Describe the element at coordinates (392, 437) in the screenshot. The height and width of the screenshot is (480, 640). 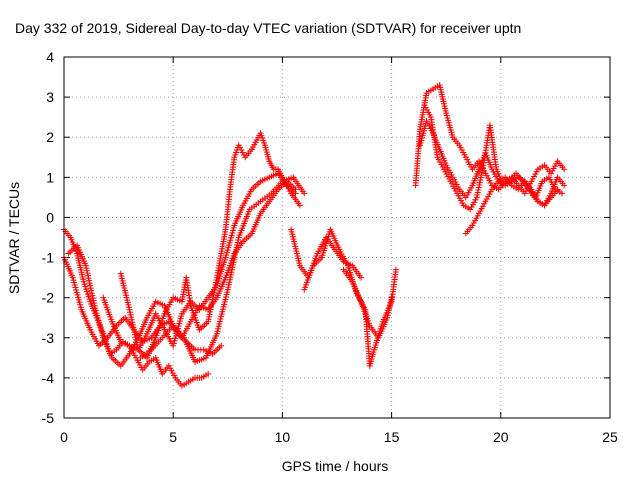
I see `x-tick-label: 15` at that location.